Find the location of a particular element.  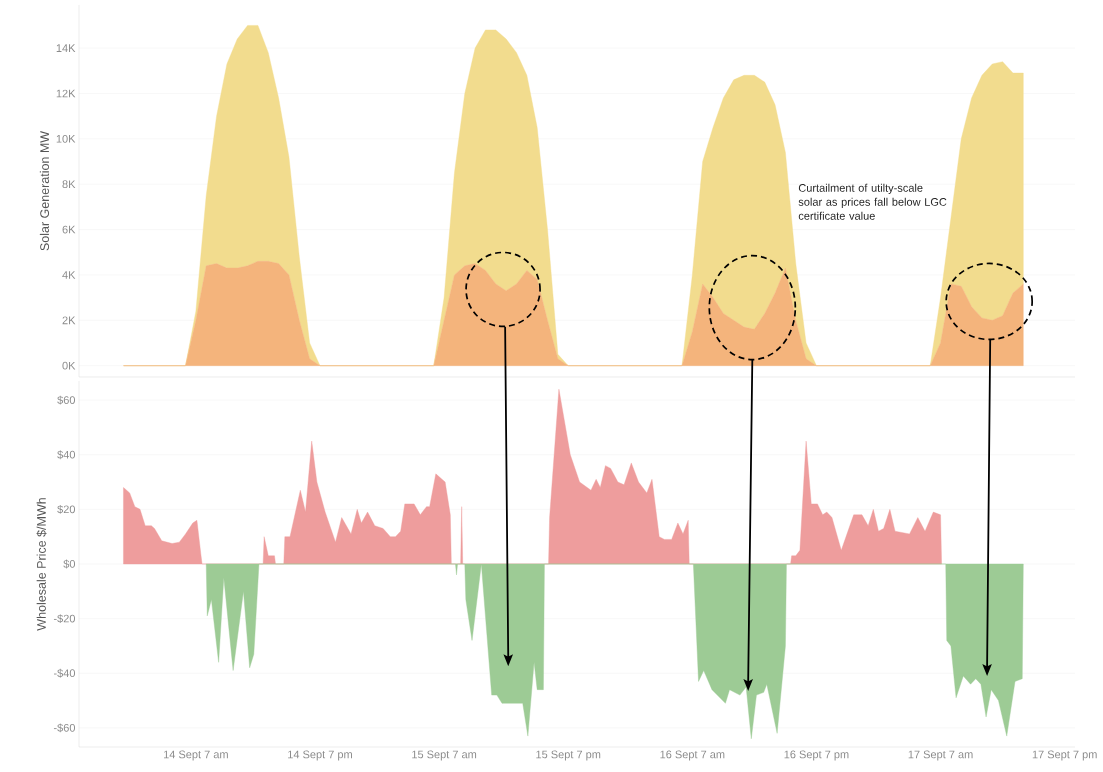

y-tick-label: 14K is located at coordinates (66, 48).